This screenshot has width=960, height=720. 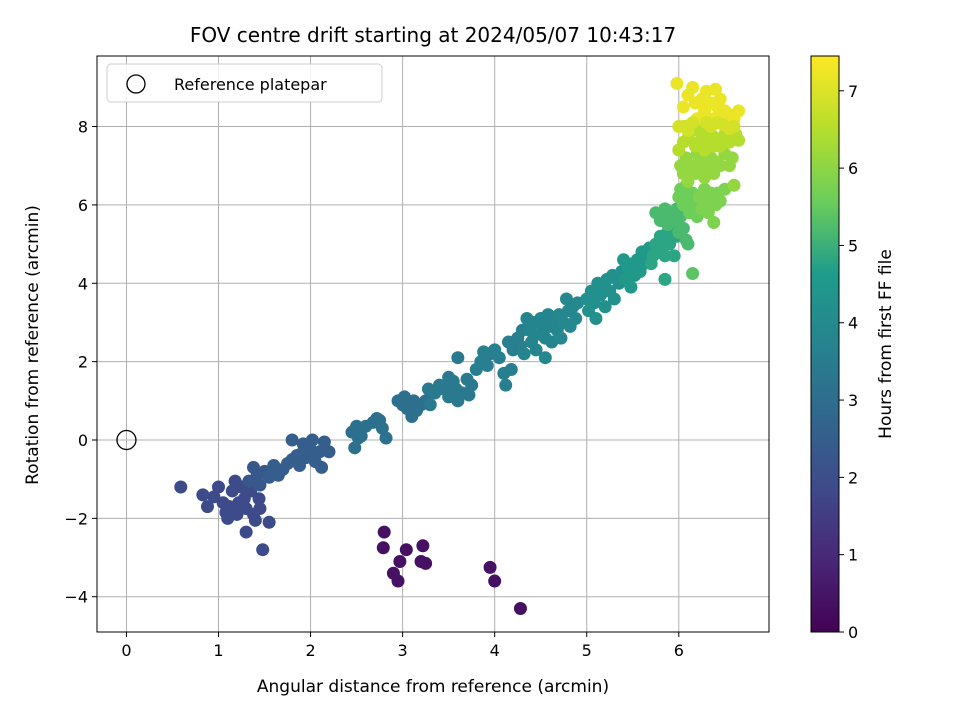 What do you see at coordinates (218, 650) in the screenshot?
I see `x-tick-label: 1` at bounding box center [218, 650].